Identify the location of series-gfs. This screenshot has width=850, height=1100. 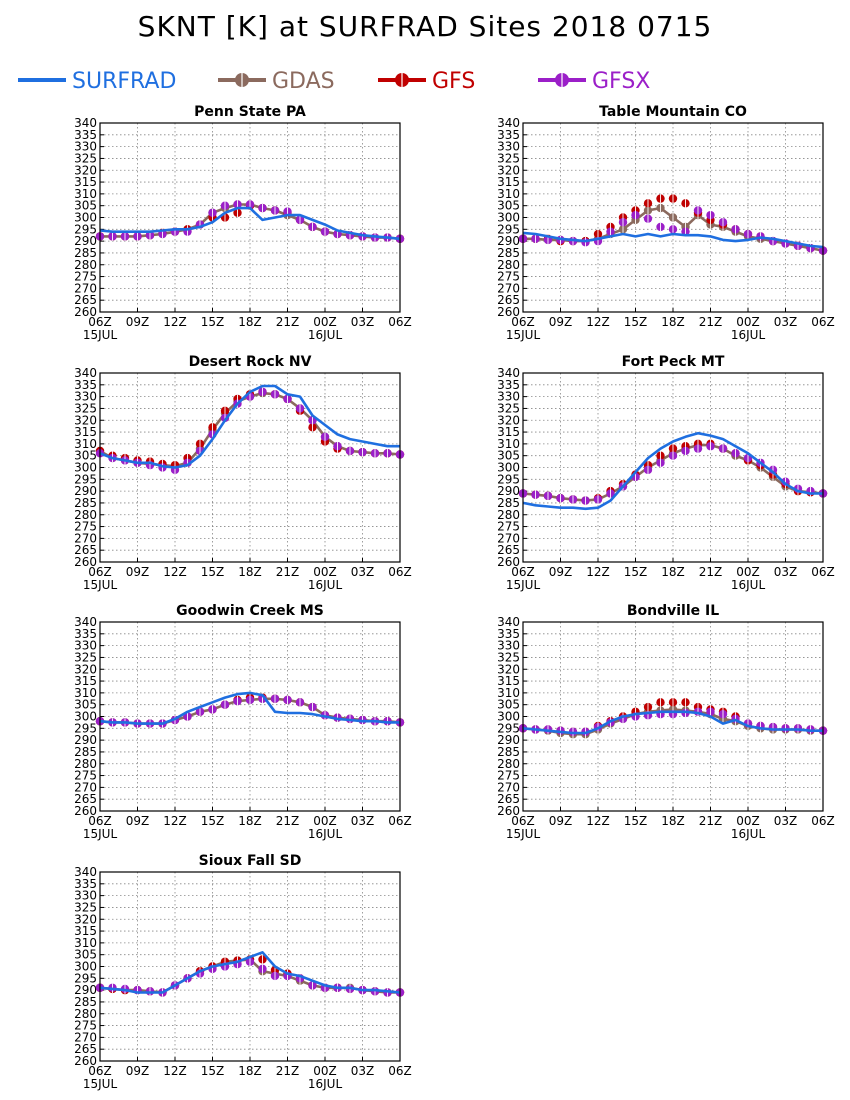
(673, 472).